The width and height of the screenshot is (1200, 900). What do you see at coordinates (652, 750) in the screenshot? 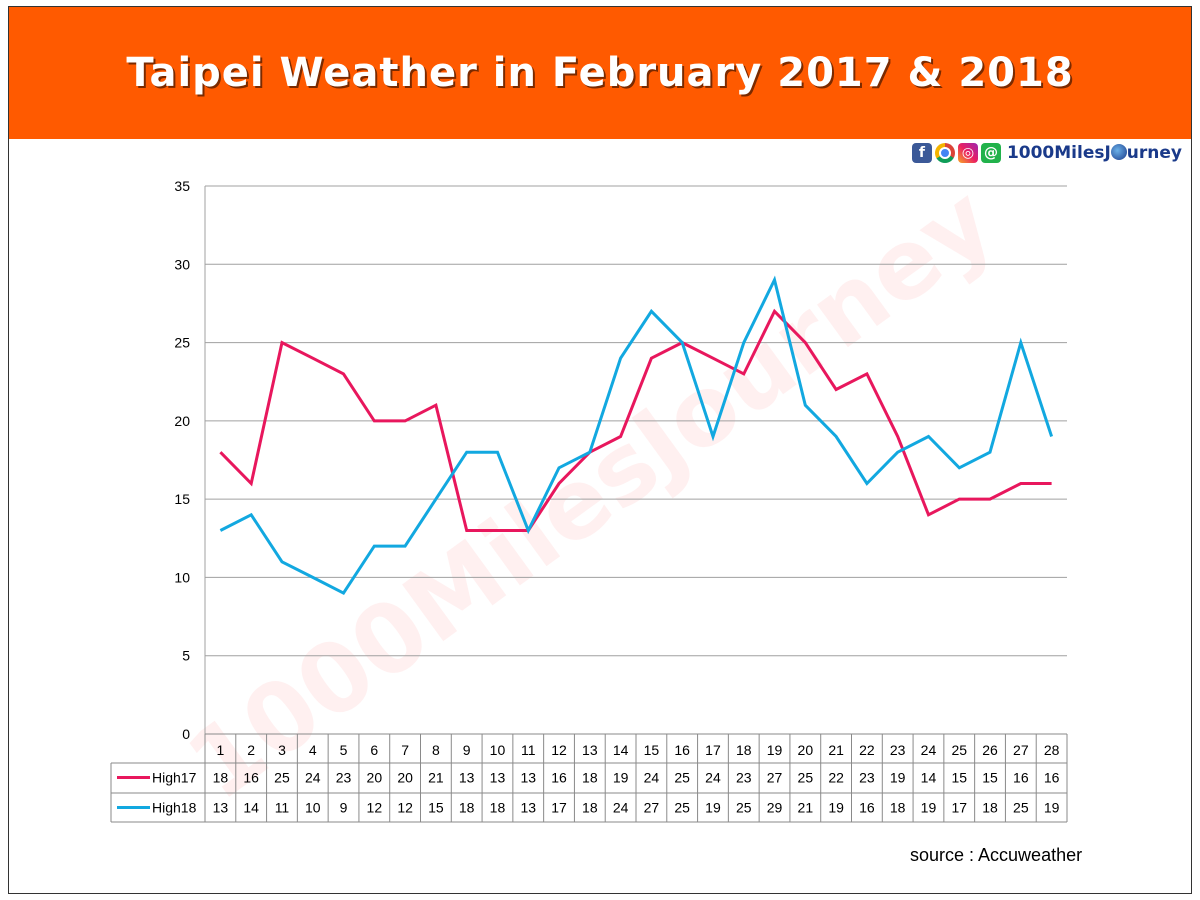
I see `x-tick-label: 15` at bounding box center [652, 750].